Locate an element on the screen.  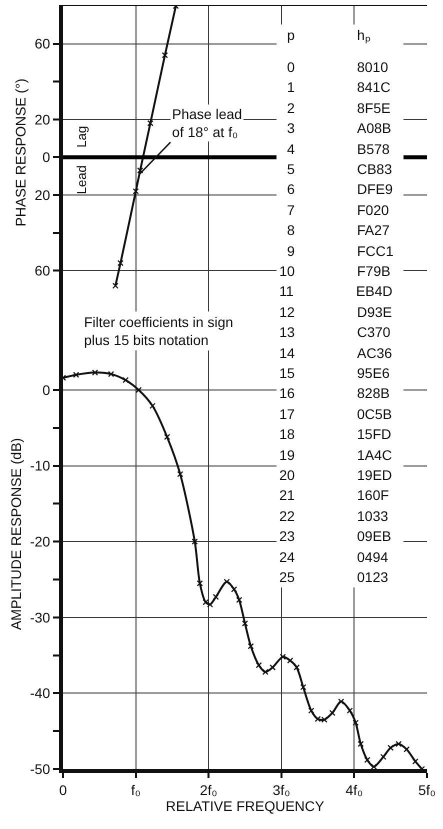
annotation: 10 F79B is located at coordinates (334, 271).